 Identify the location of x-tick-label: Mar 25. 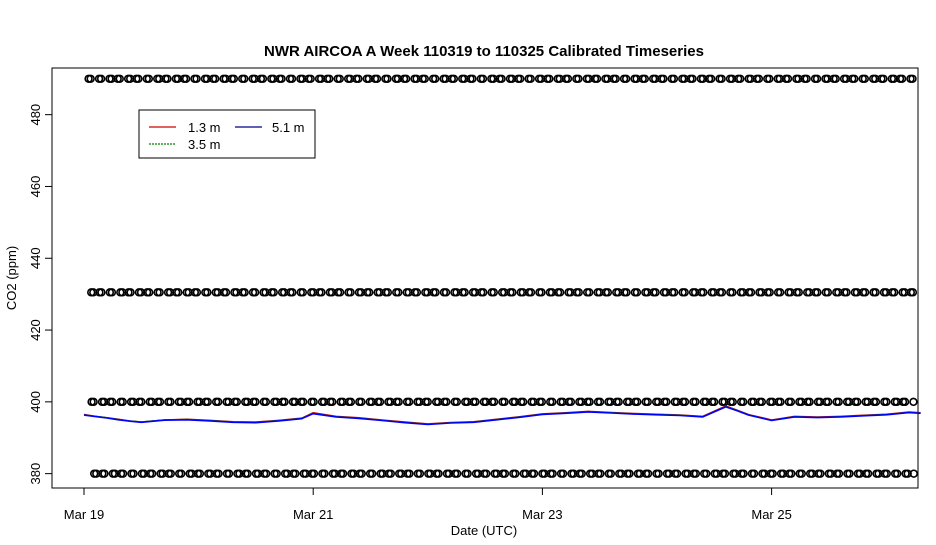
(771, 514).